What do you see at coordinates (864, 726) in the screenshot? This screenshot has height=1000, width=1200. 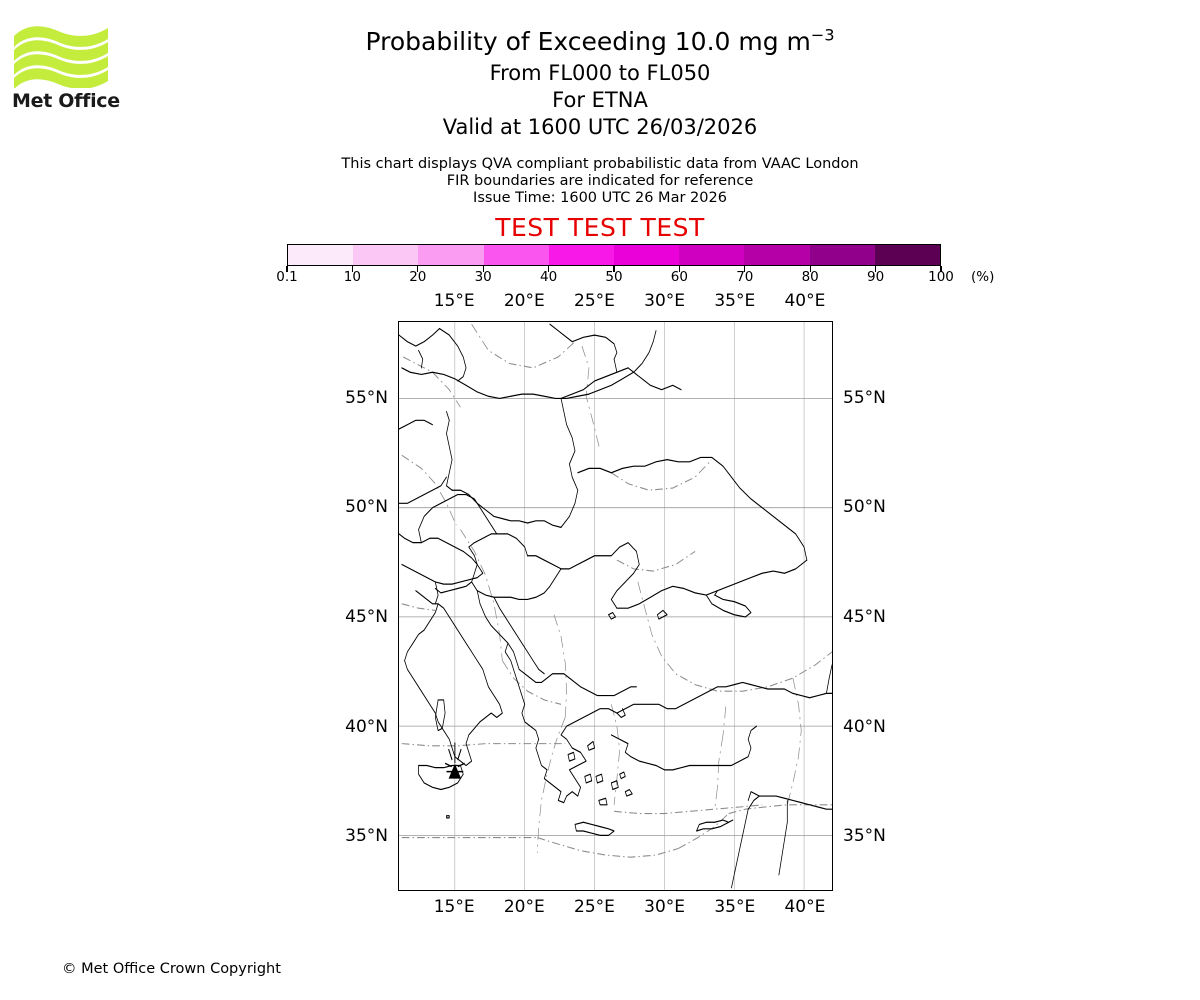 I see `lat-label-right-40°N: 40°N` at bounding box center [864, 726].